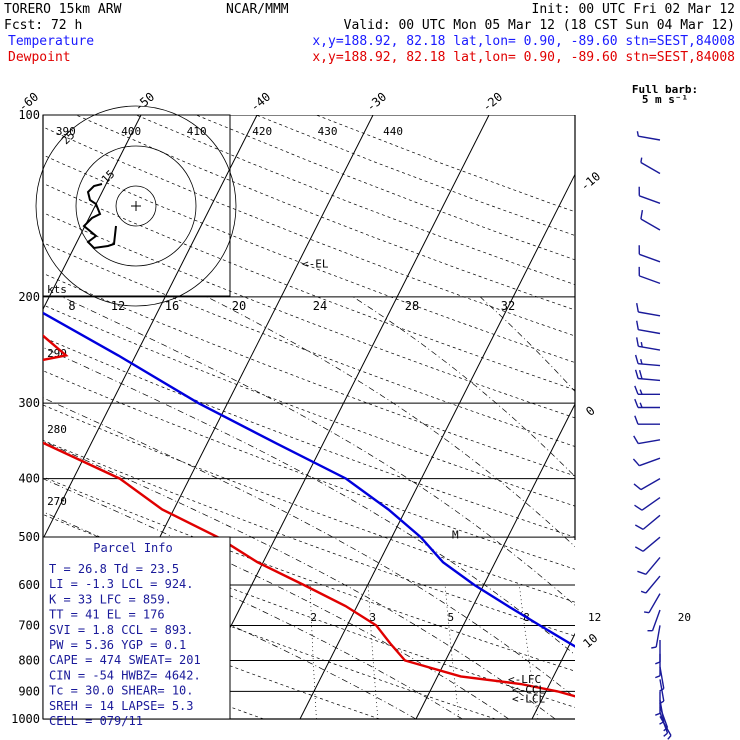  What do you see at coordinates (508, 306) in the screenshot?
I see `hodograph-speed-label: 32` at bounding box center [508, 306].